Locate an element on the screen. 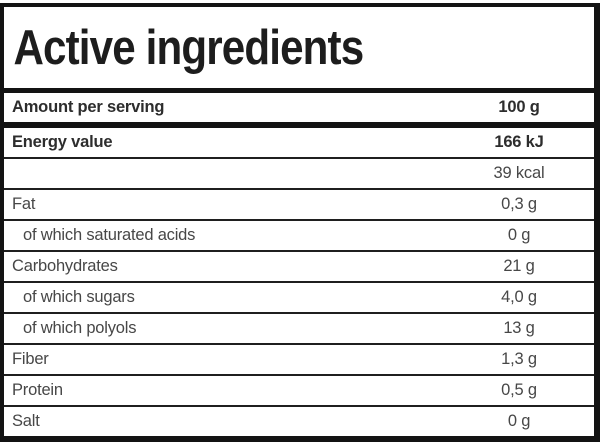 Image resolution: width=603 pixels, height=444 pixels. row-label: of which saturated acids is located at coordinates (109, 235).